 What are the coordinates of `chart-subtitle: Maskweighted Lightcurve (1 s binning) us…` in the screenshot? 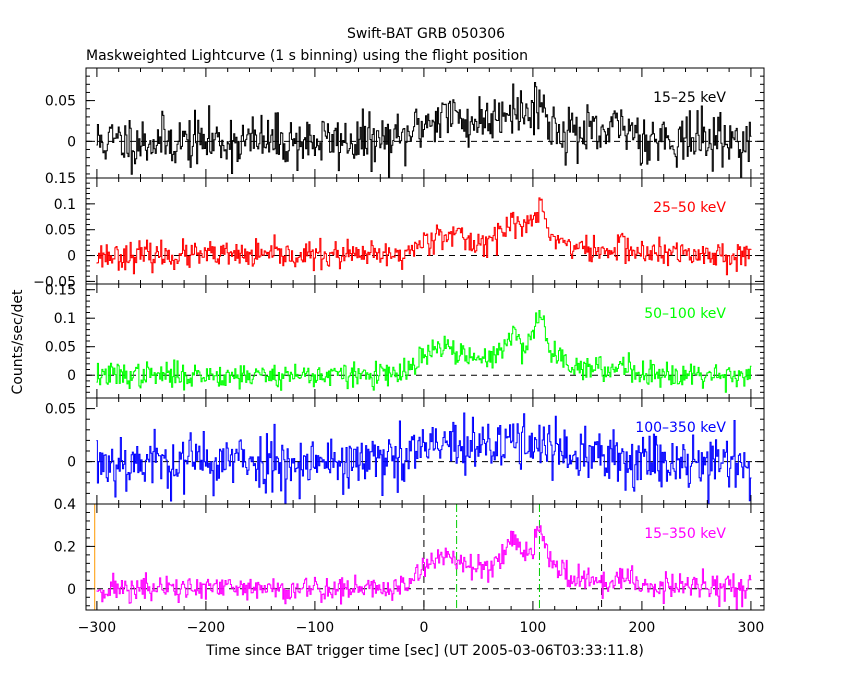 It's located at (307, 56).